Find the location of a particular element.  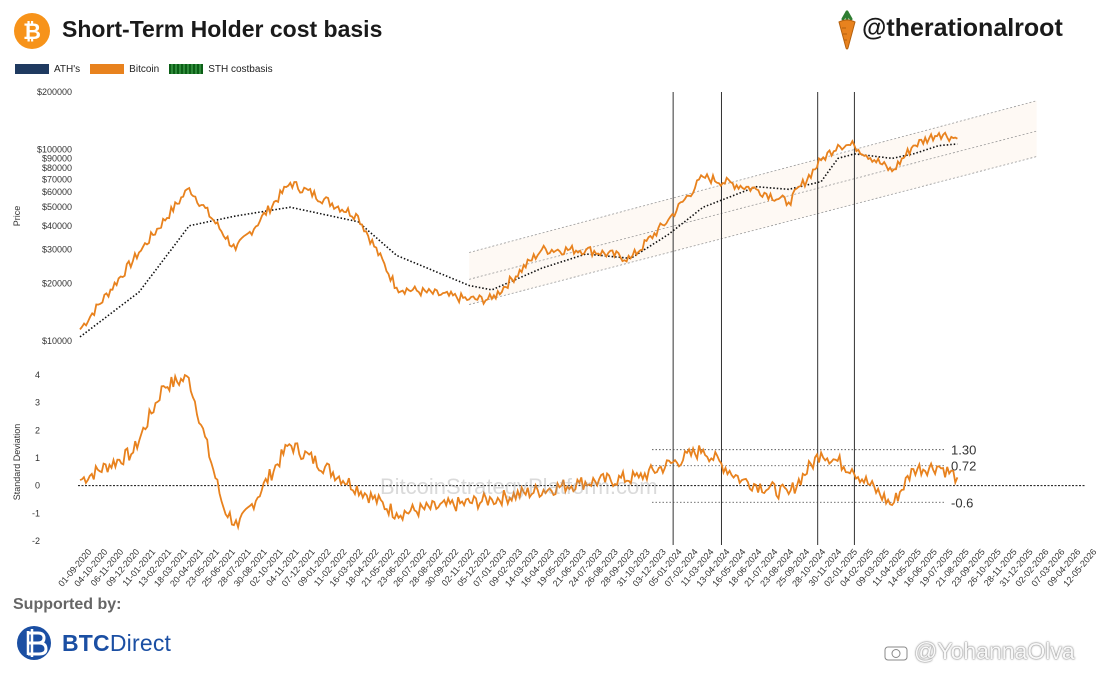

btcdirect-icon is located at coordinates (34, 643).